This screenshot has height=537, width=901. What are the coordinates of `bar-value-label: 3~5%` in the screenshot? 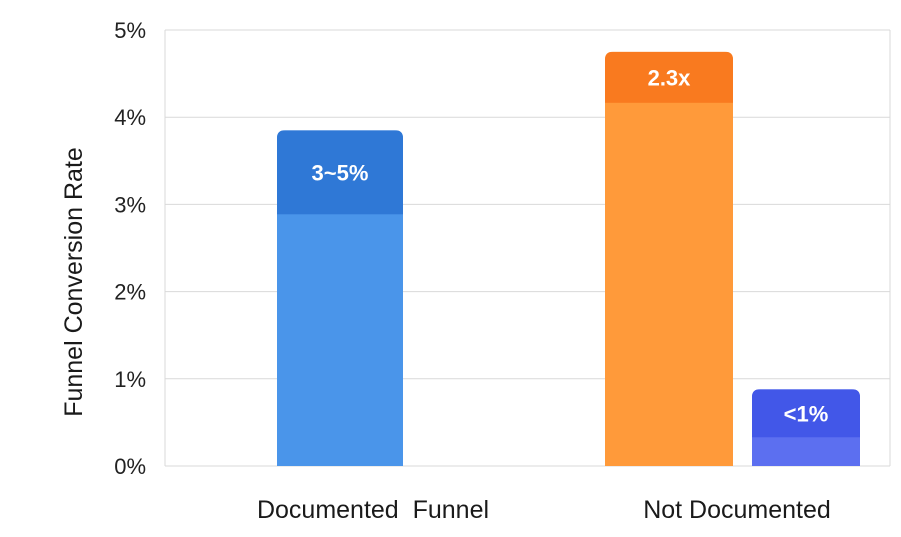 It's located at (340, 172).